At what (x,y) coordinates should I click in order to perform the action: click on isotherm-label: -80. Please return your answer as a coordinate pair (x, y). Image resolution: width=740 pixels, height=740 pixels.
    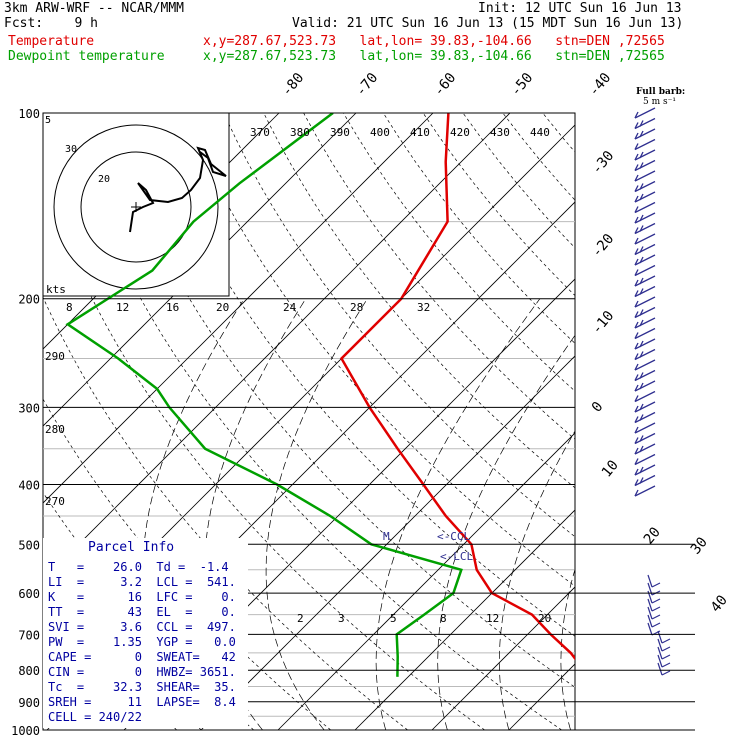
    Looking at the image, I should click on (293, 85).